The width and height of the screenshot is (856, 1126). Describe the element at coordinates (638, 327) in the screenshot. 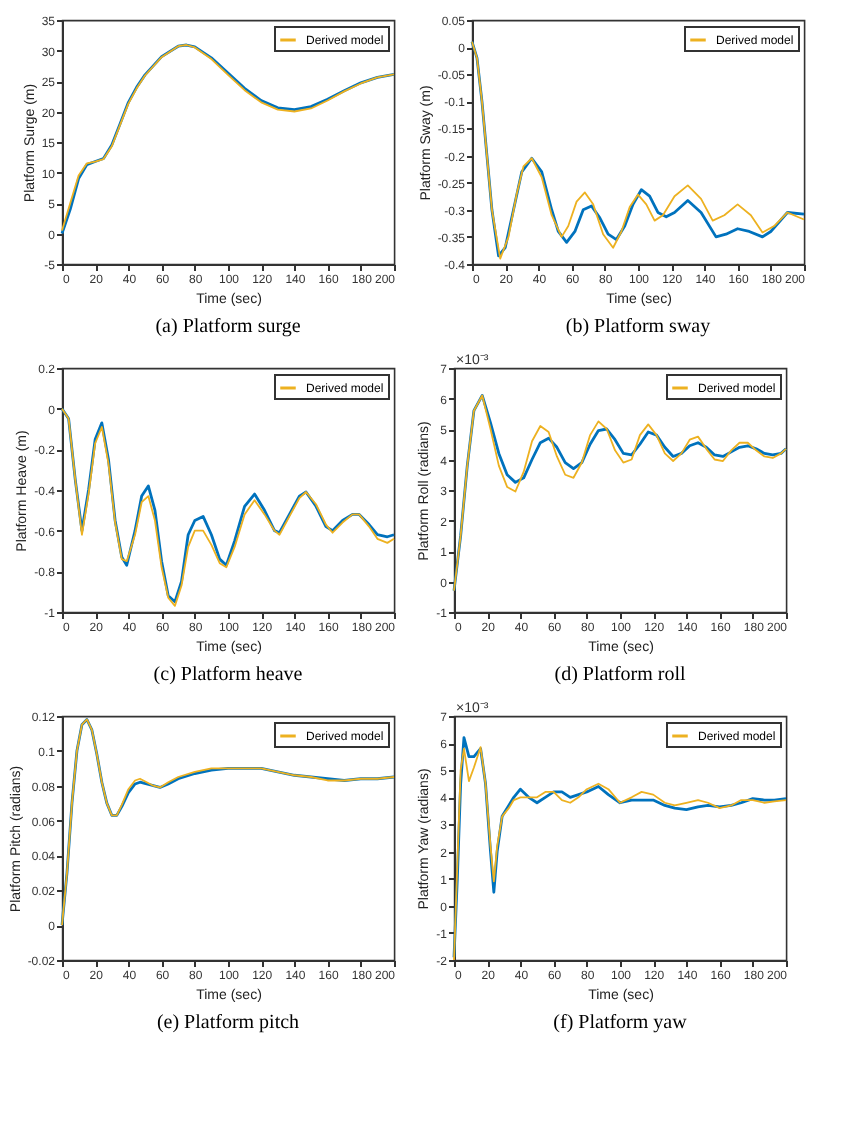

I see `text: (b) Platform sway` at that location.